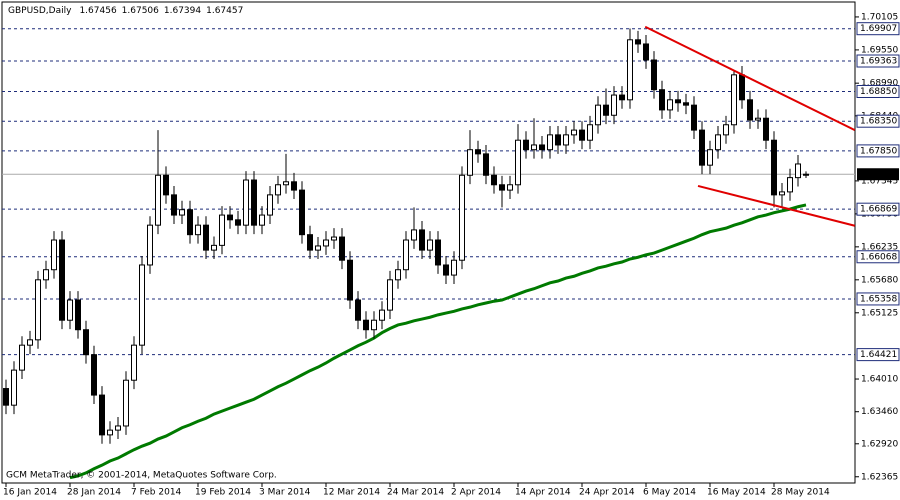  I want to click on level-label: 1.66869, so click(878, 210).